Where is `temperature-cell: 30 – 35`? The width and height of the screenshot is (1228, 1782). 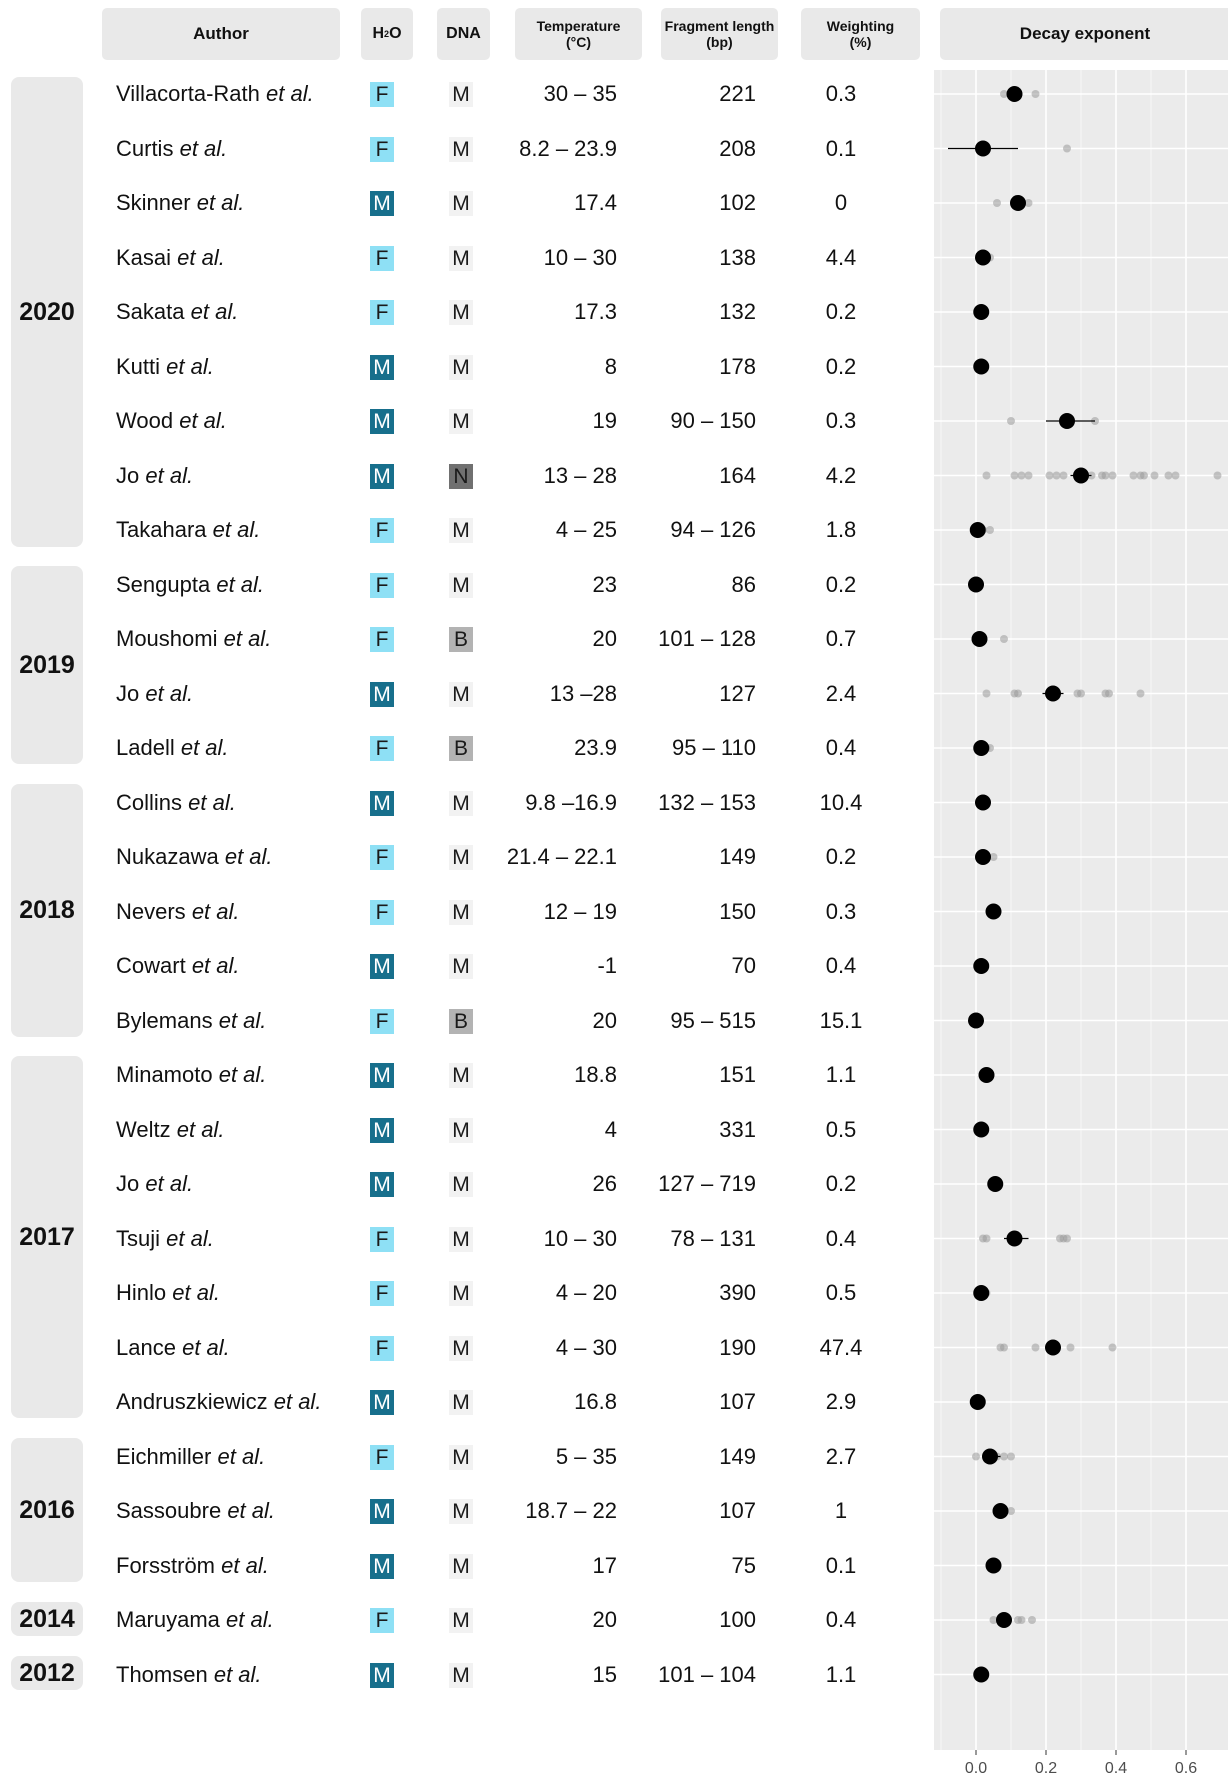 temperature-cell: 30 – 35 is located at coordinates (580, 93).